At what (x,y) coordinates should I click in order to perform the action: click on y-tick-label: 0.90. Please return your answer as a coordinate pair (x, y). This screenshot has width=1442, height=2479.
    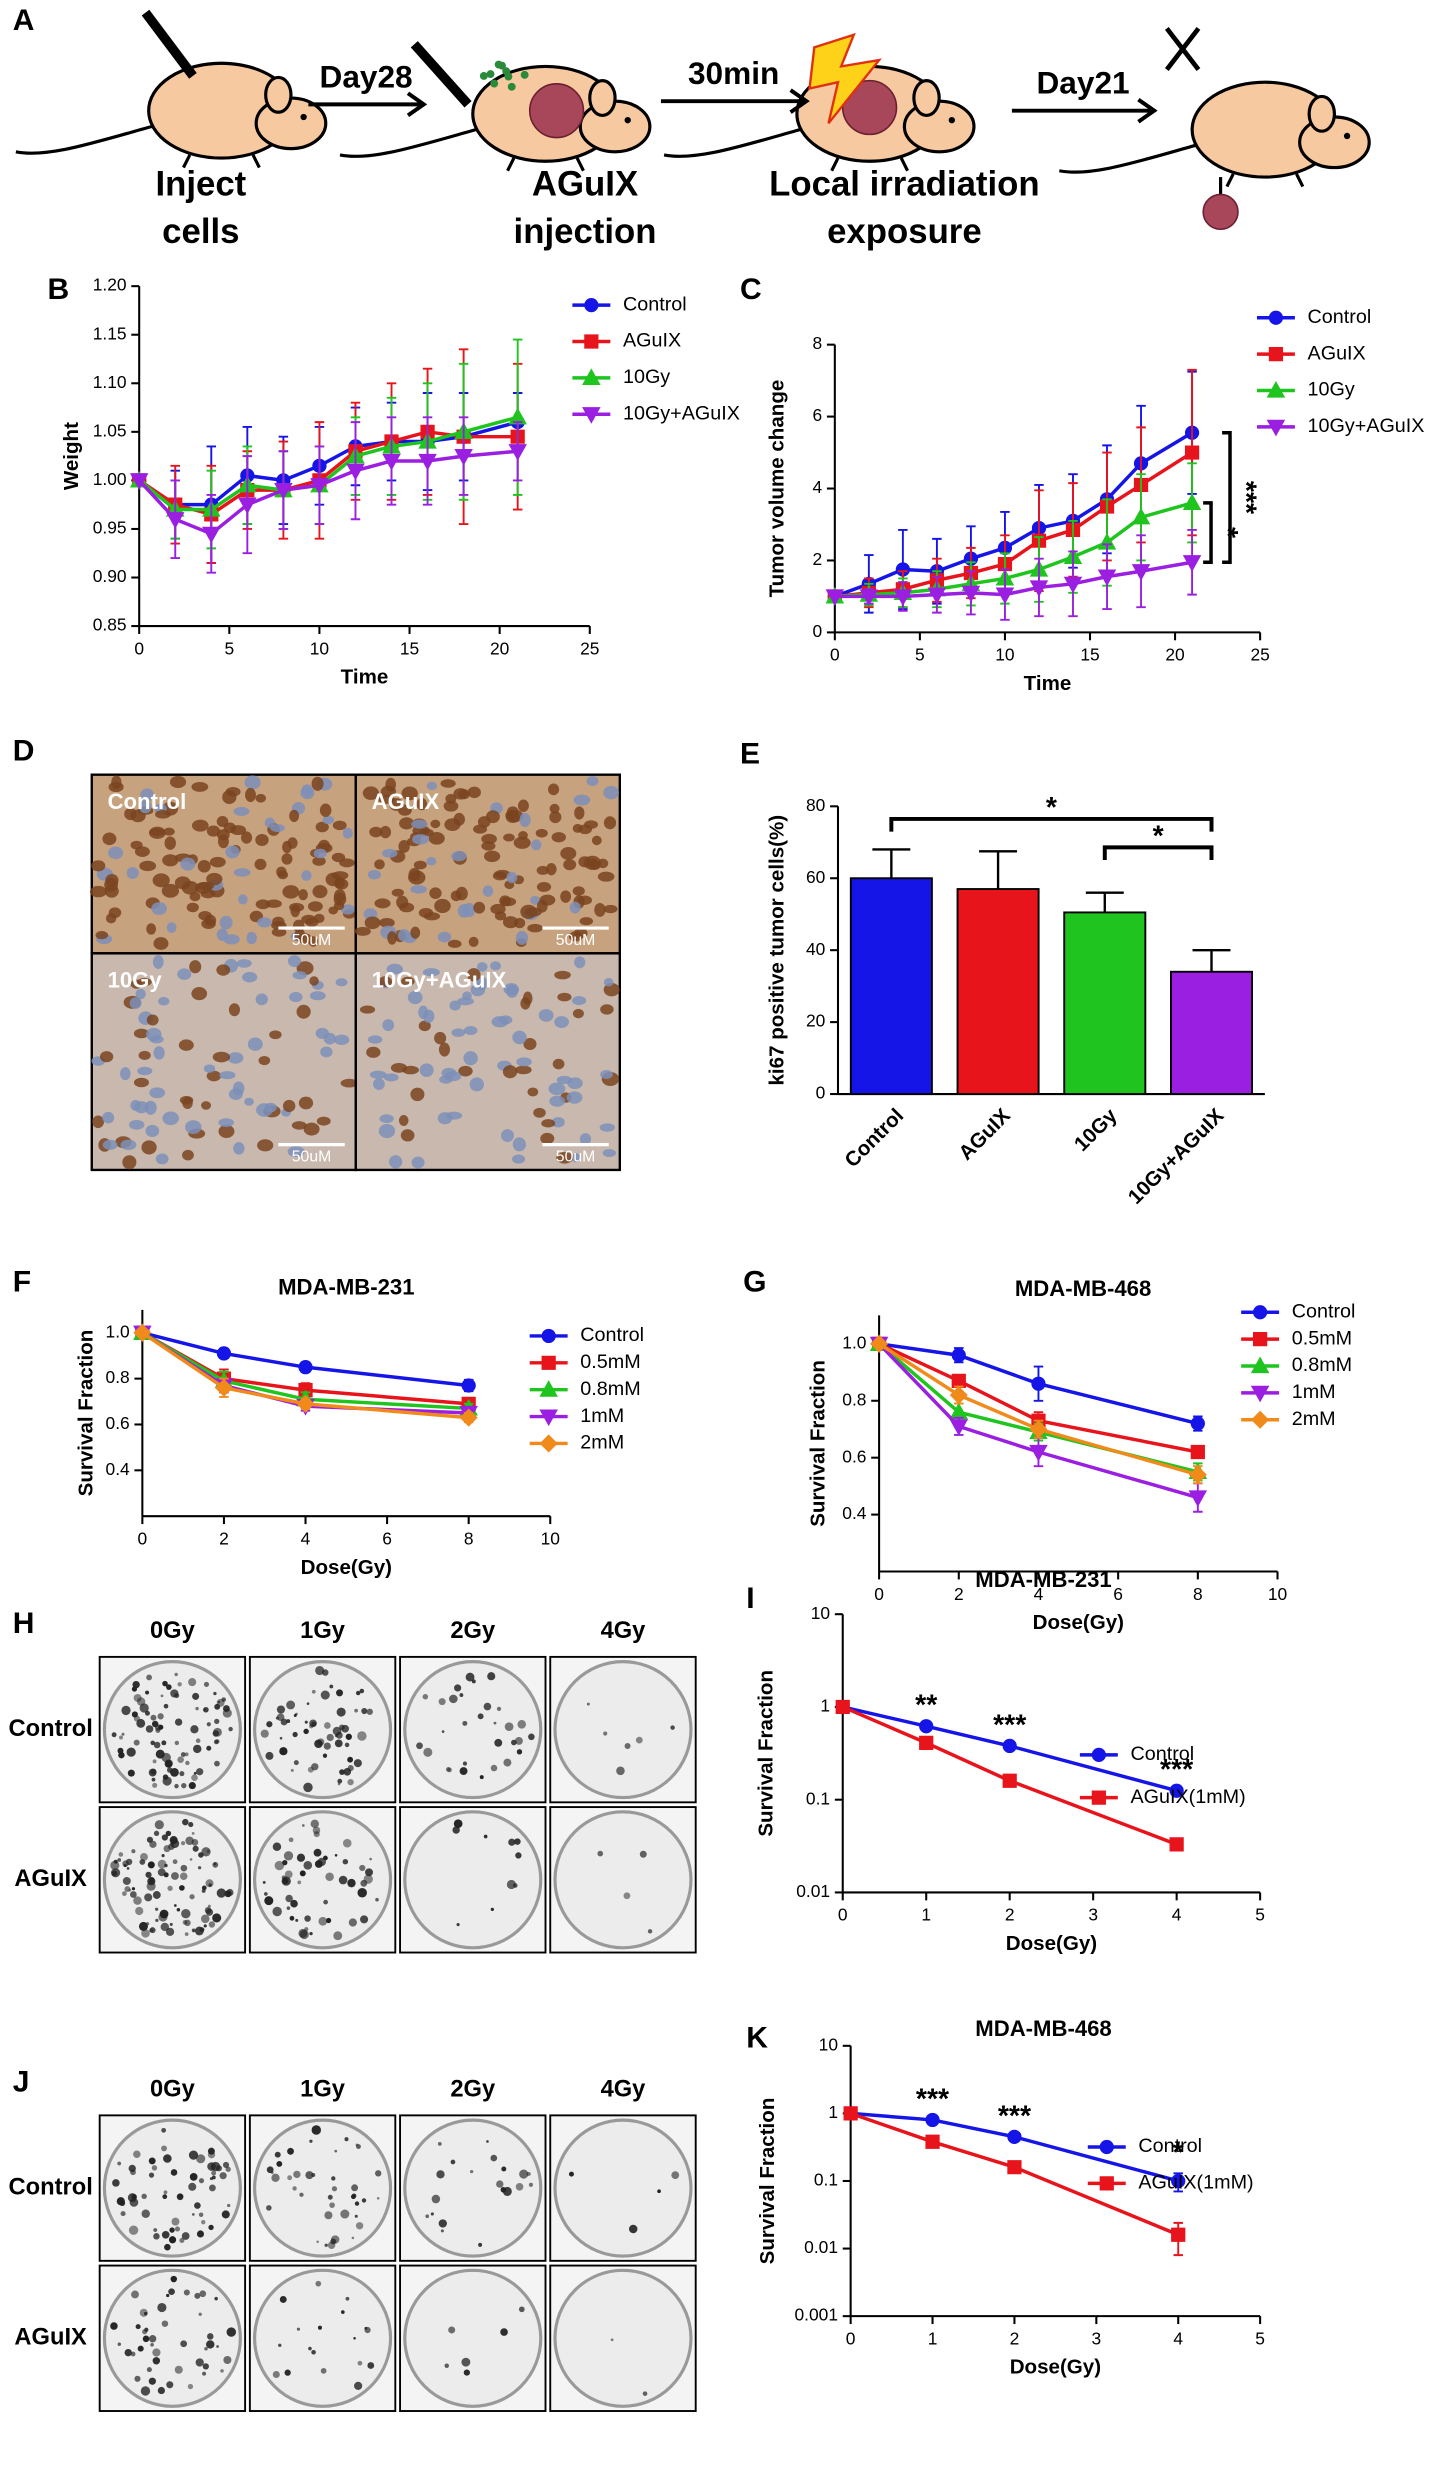
    Looking at the image, I should click on (110, 576).